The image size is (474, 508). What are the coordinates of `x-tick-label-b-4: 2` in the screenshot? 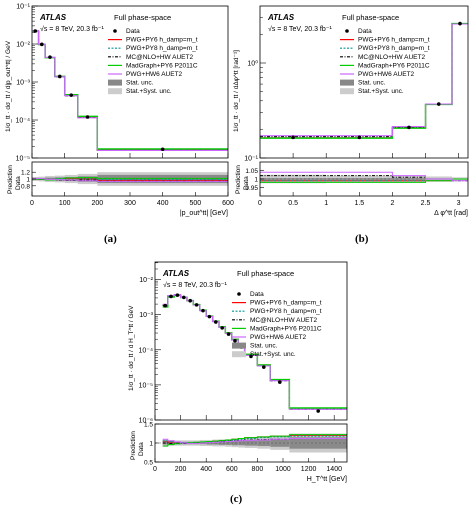 It's located at (392, 203).